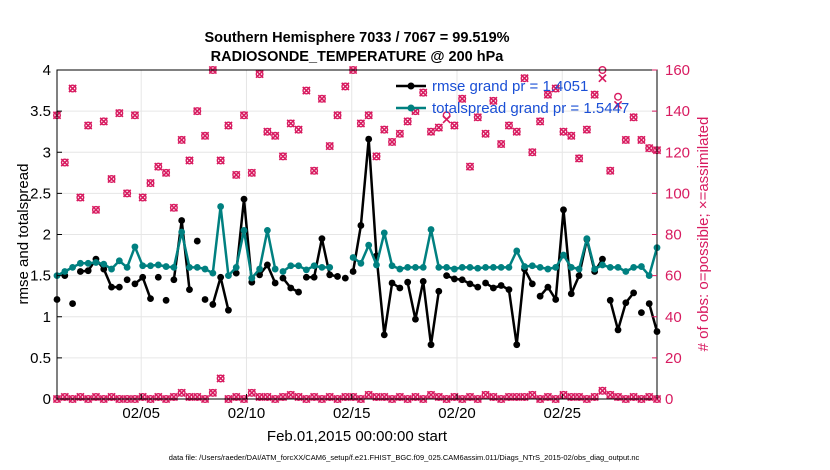 The image size is (830, 470). I want to click on y-axis-right: 0 20 40 60 80 100 120 140 160, so click(671, 235).